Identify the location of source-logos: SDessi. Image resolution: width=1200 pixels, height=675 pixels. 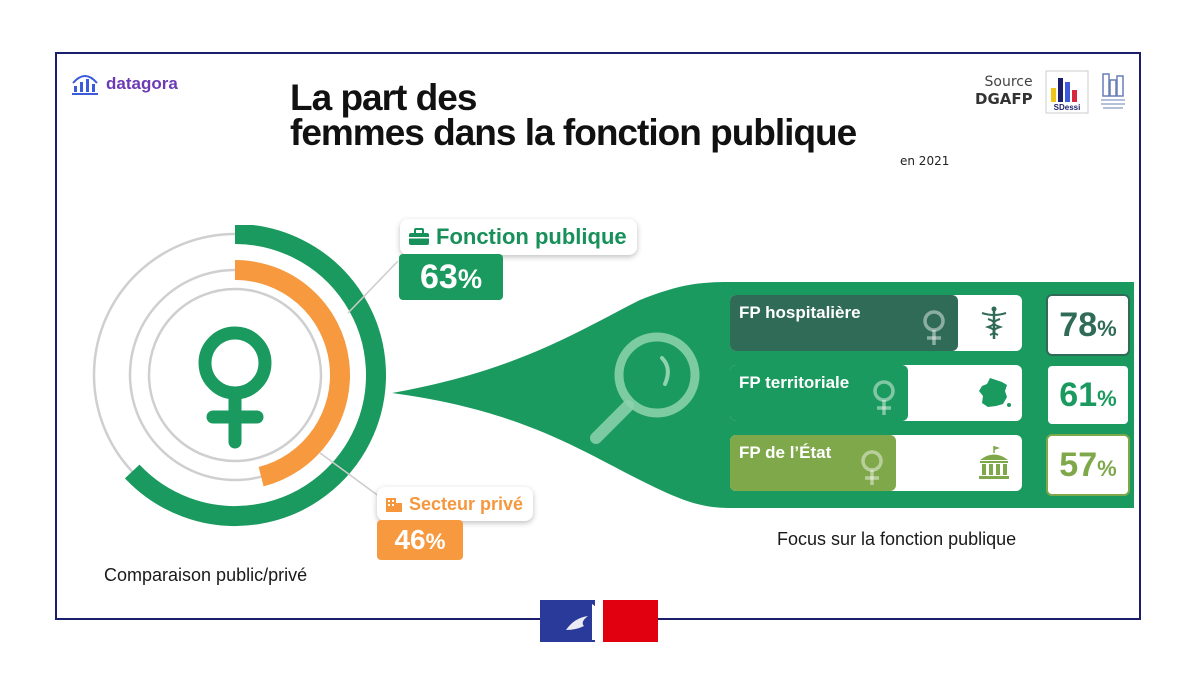
(1085, 92).